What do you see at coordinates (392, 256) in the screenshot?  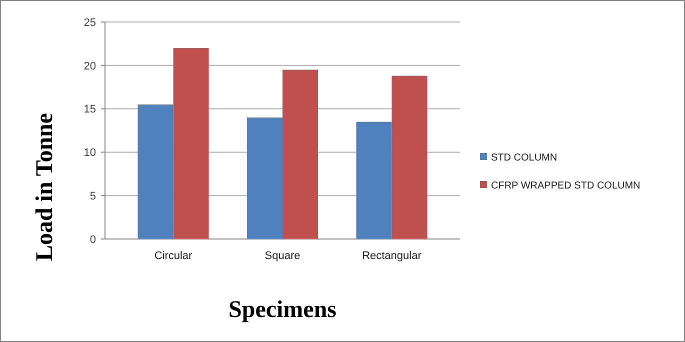 I see `x-tick-label: Rectangular` at bounding box center [392, 256].